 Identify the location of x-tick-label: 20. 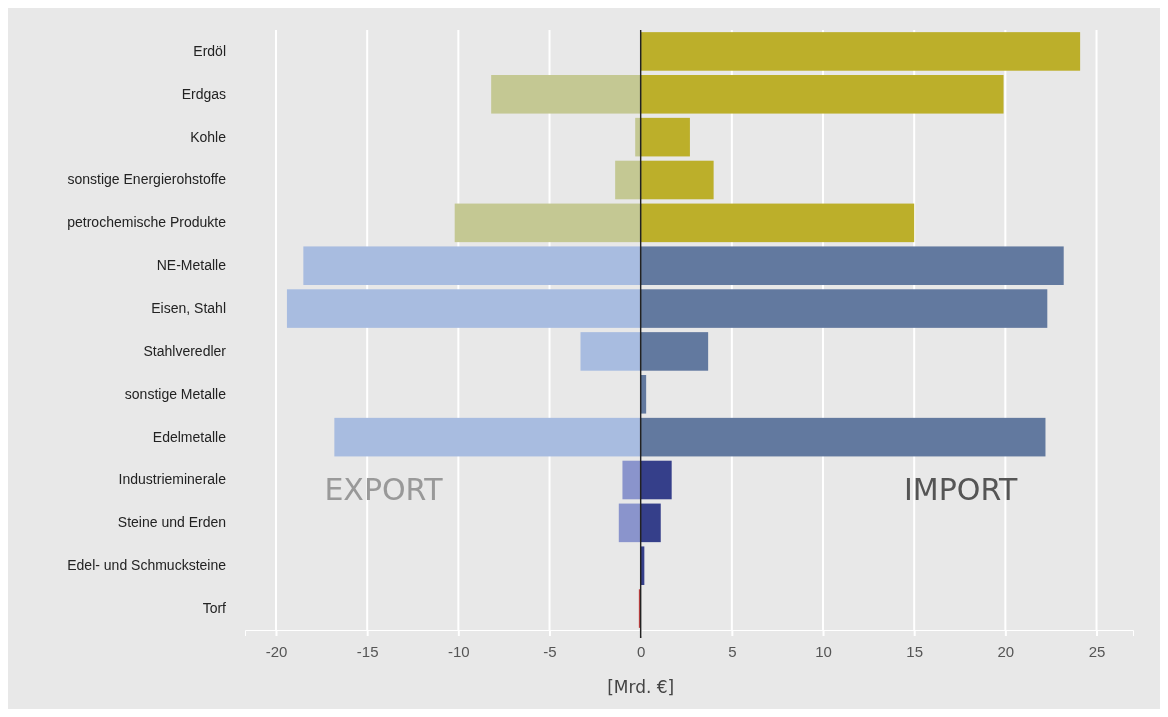
(1006, 651).